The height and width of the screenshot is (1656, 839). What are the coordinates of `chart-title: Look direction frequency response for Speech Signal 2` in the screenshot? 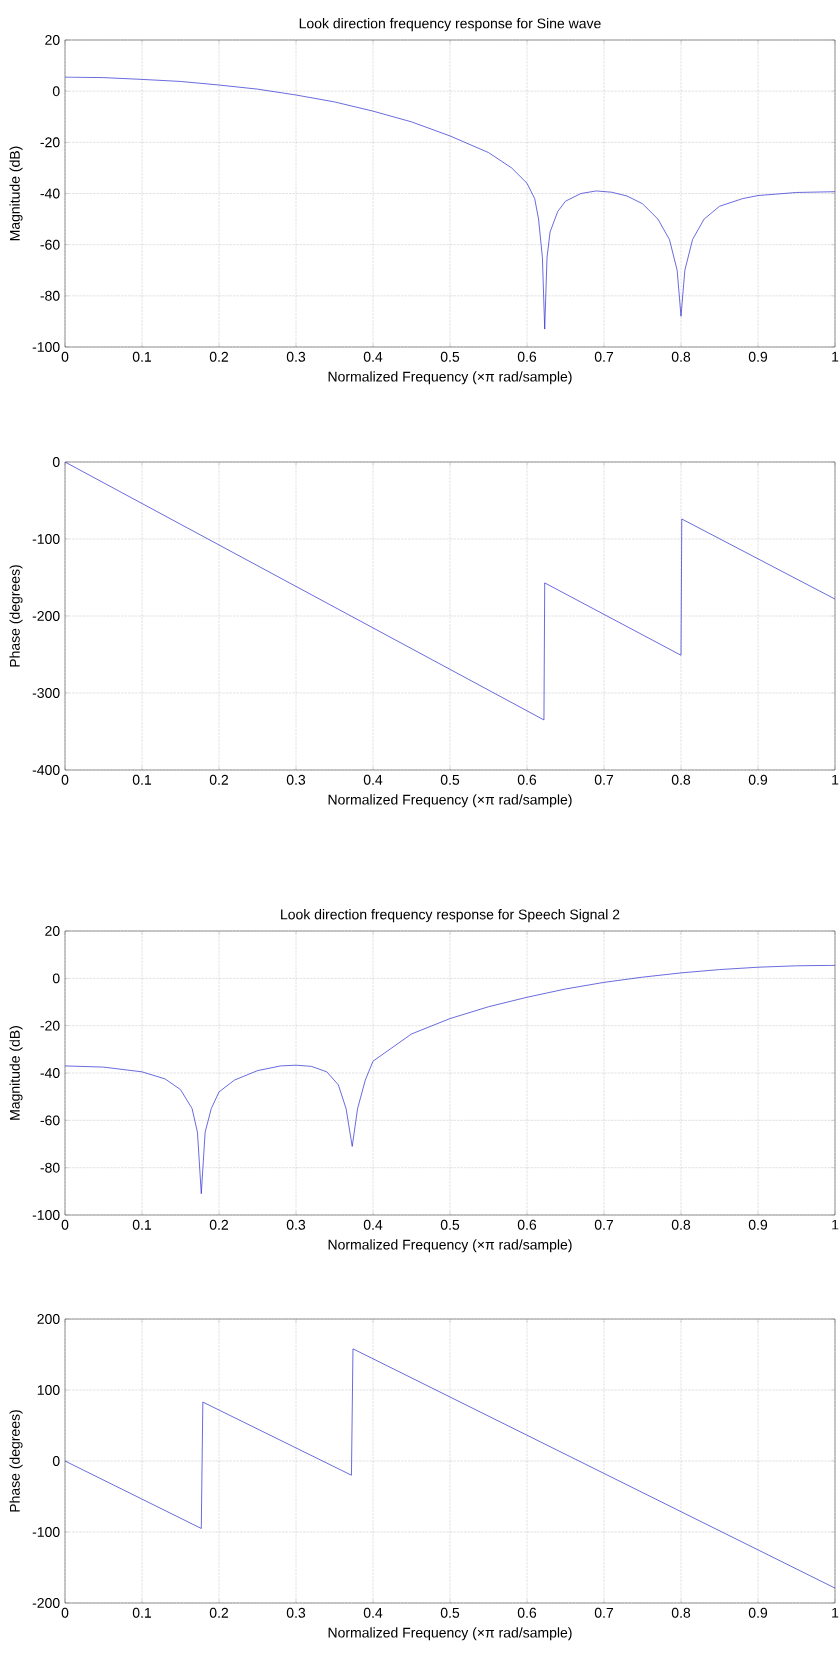 It's located at (450, 916).